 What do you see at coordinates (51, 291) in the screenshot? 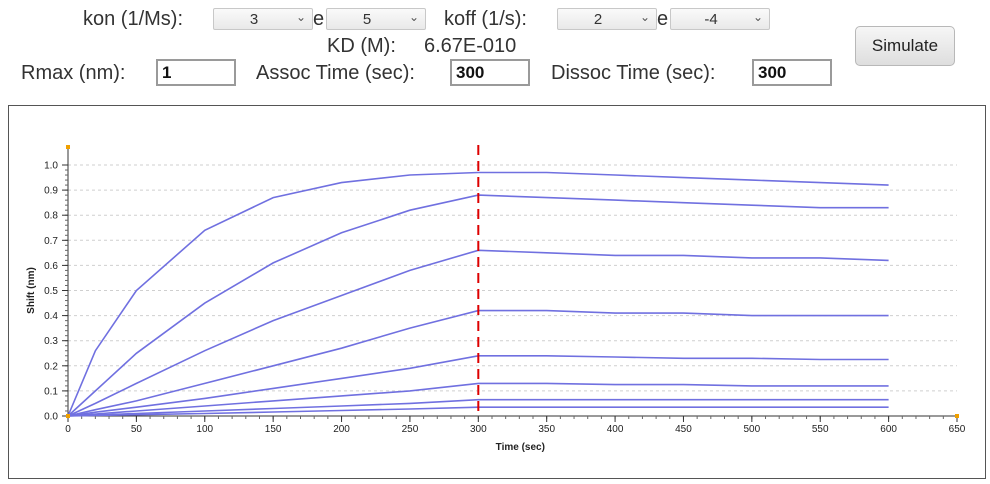
I see `y-tick-label-5: 0.5` at bounding box center [51, 291].